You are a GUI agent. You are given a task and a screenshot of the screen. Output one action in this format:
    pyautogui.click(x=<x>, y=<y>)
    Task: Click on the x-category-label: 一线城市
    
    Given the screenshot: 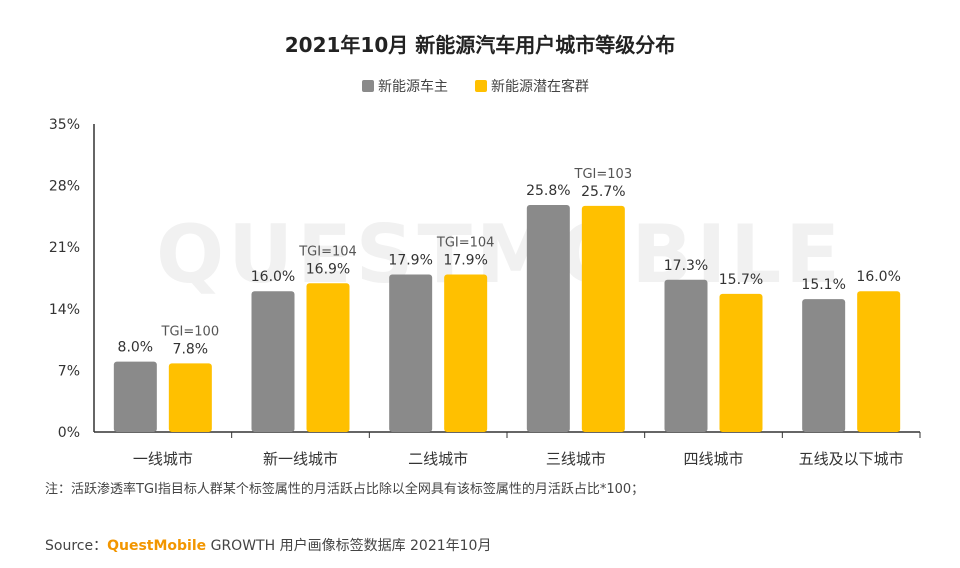 What is the action you would take?
    pyautogui.click(x=163, y=459)
    